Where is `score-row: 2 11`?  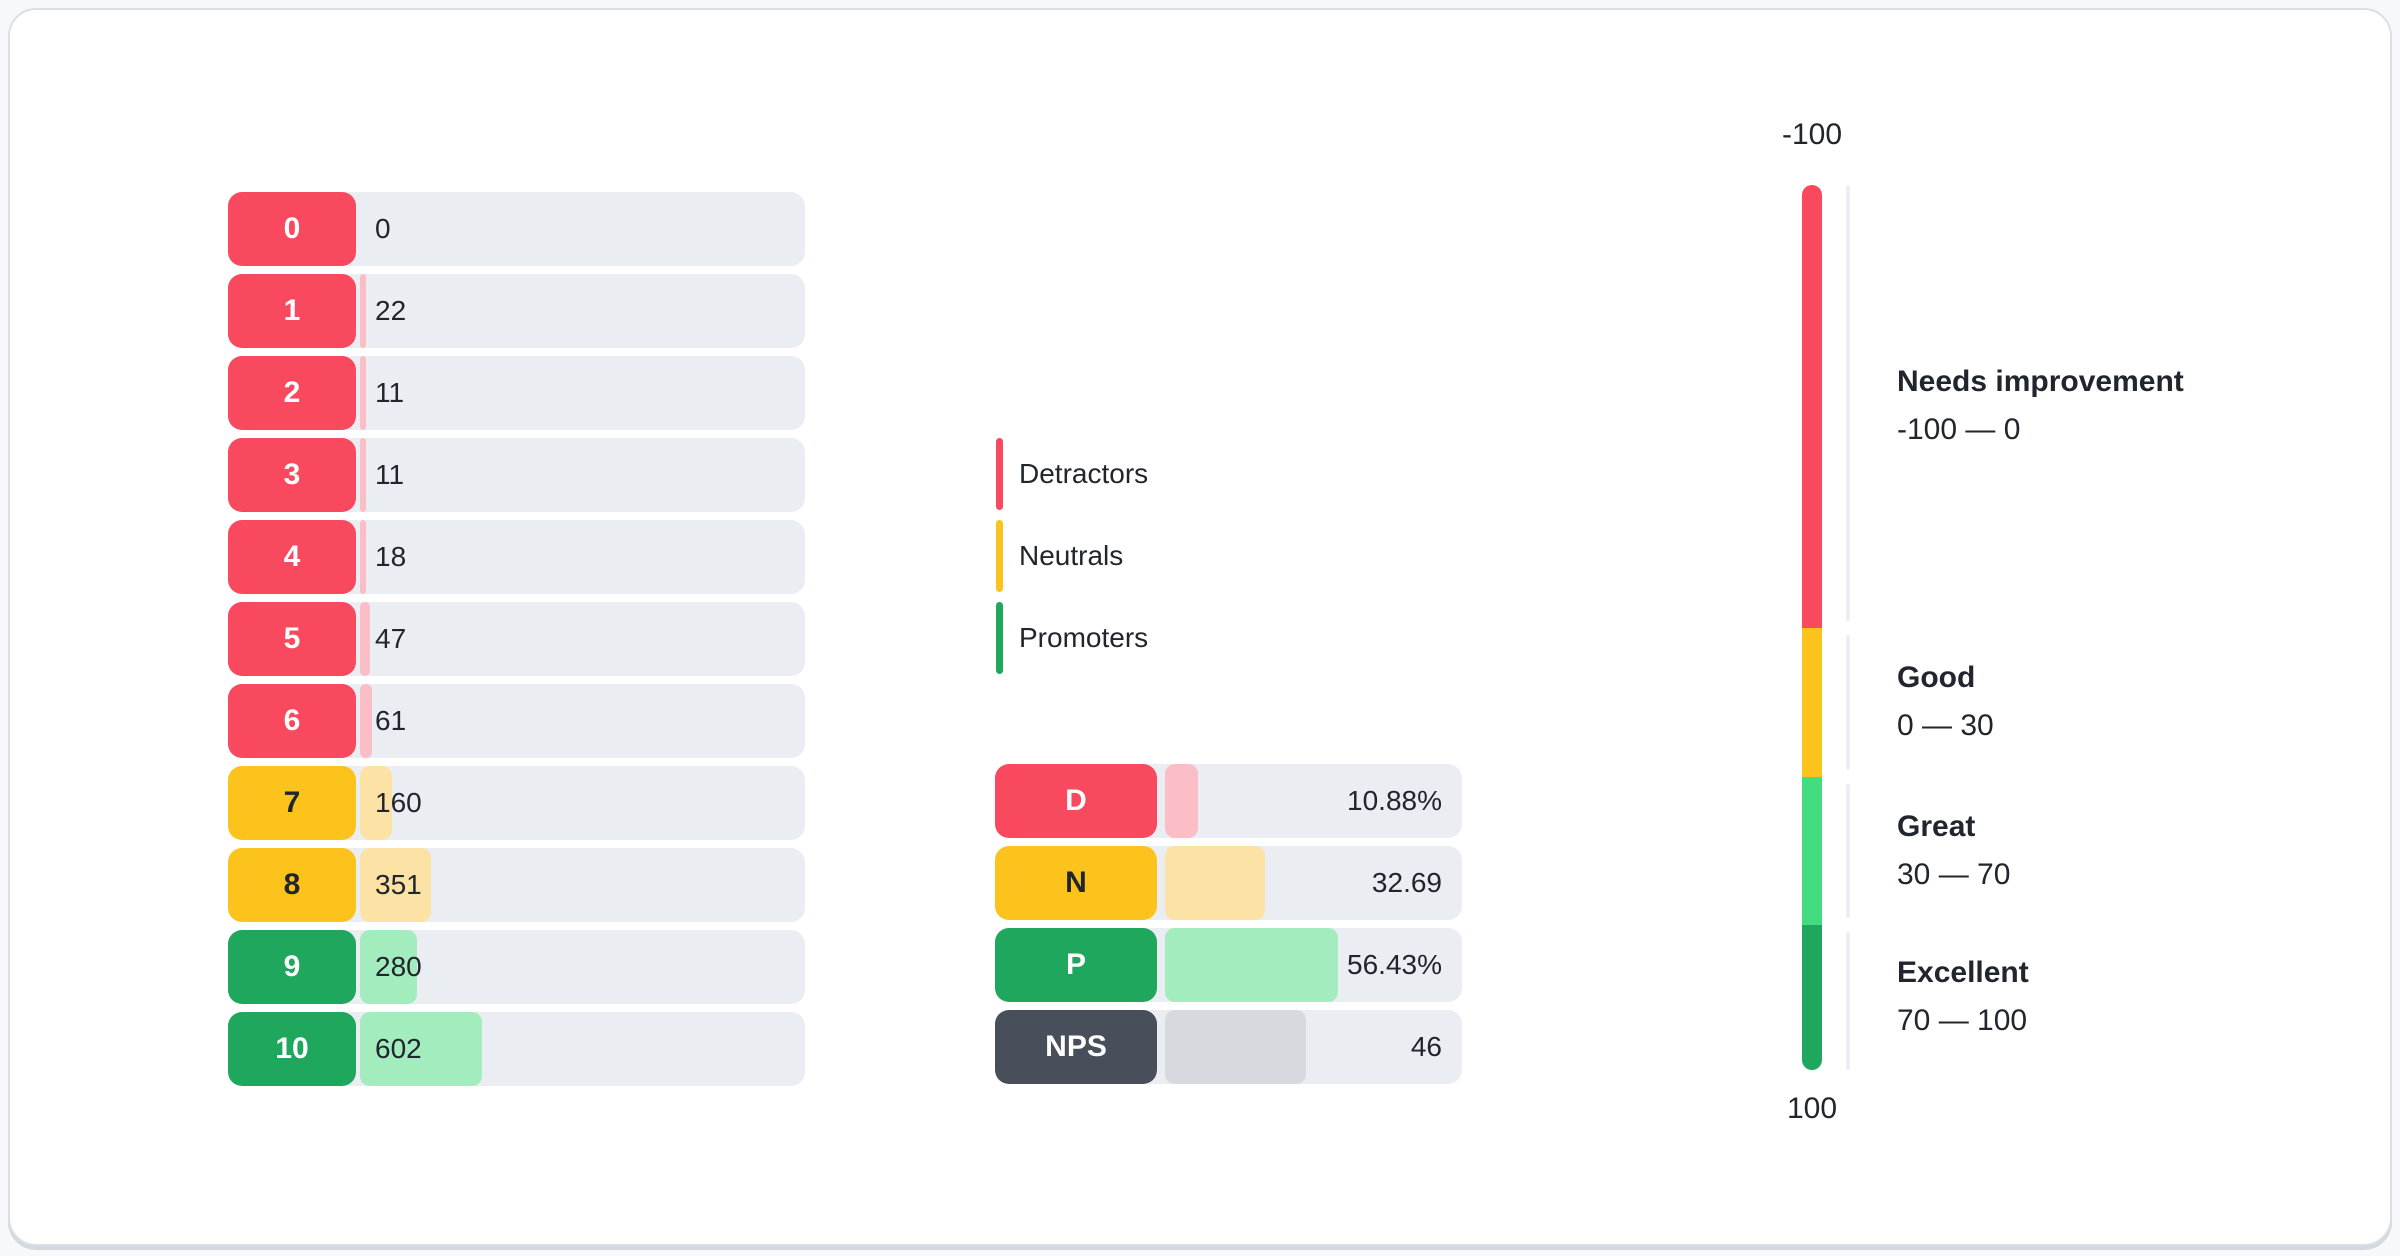 score-row: 2 11 is located at coordinates (516, 393).